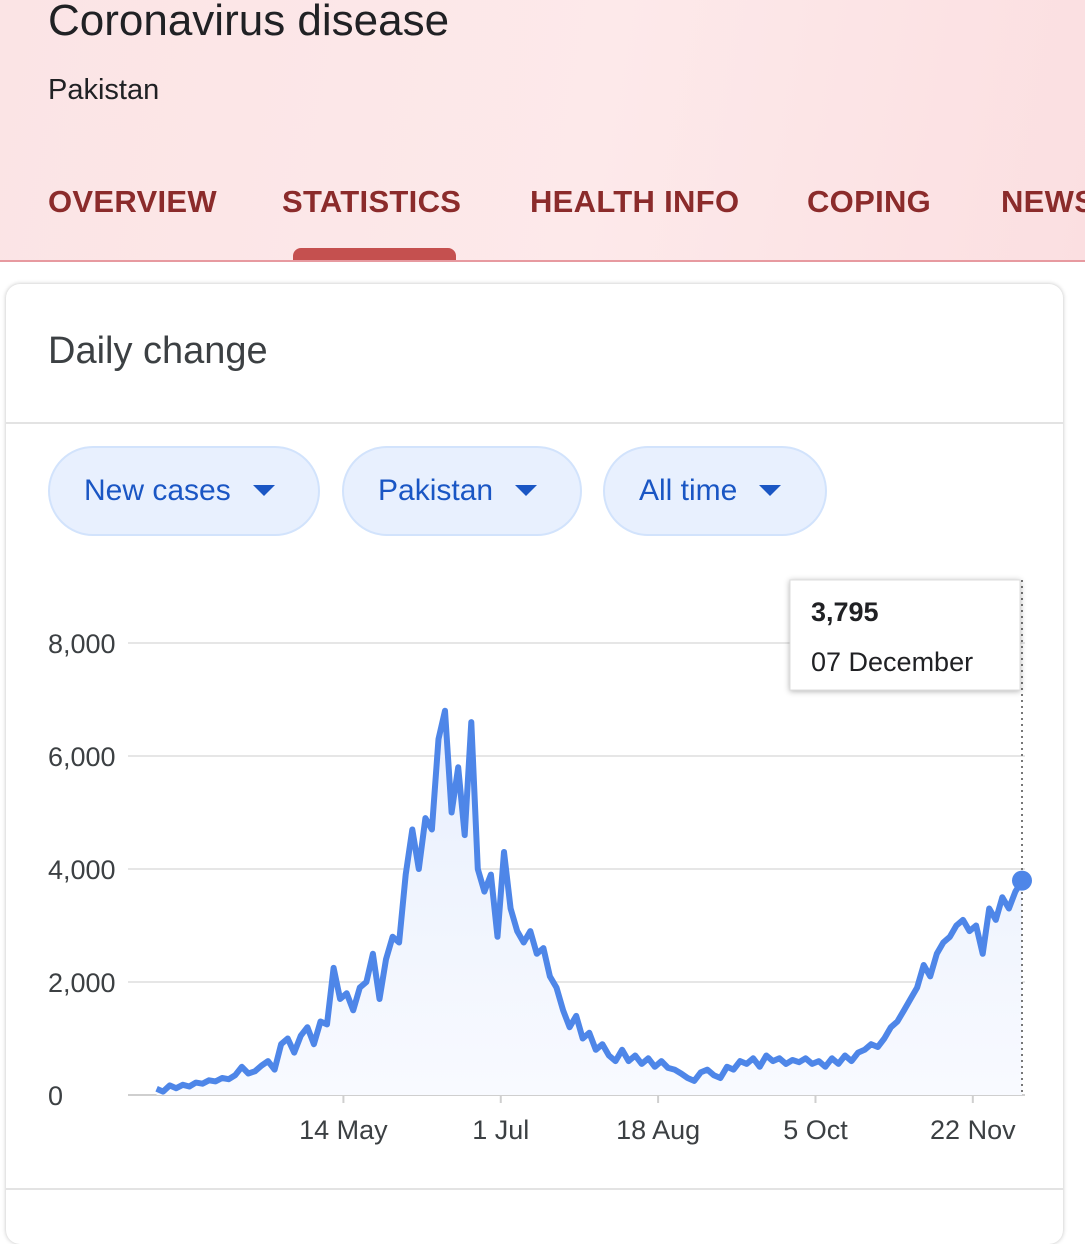 The width and height of the screenshot is (1085, 1244). What do you see at coordinates (104, 90) in the screenshot?
I see `subtitle: Pakistan` at bounding box center [104, 90].